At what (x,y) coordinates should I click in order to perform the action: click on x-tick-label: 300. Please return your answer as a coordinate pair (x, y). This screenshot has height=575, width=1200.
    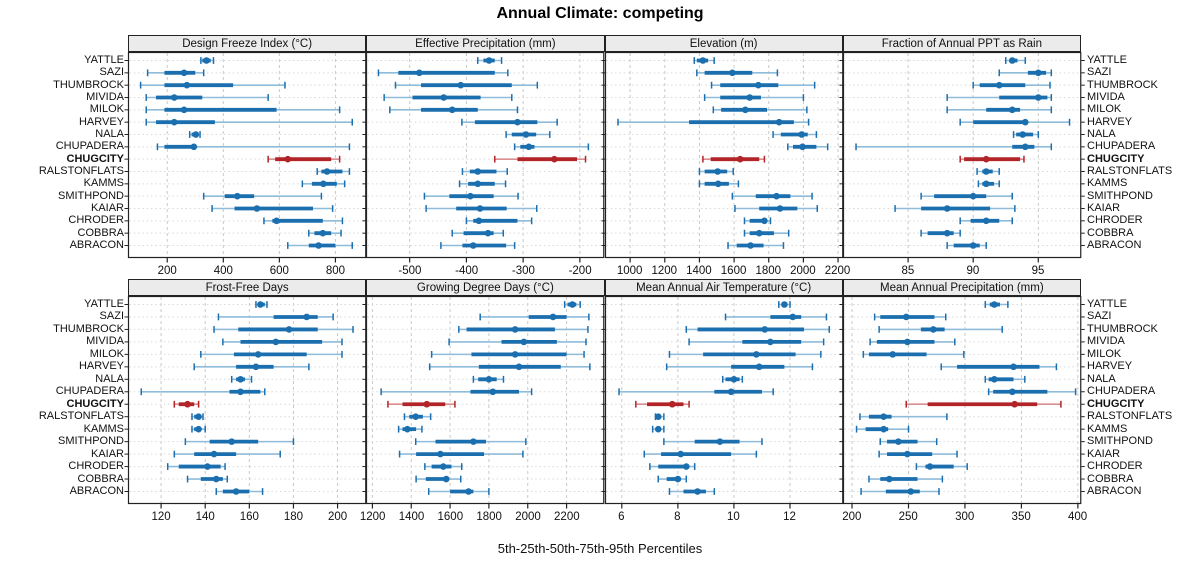
    Looking at the image, I should click on (965, 517).